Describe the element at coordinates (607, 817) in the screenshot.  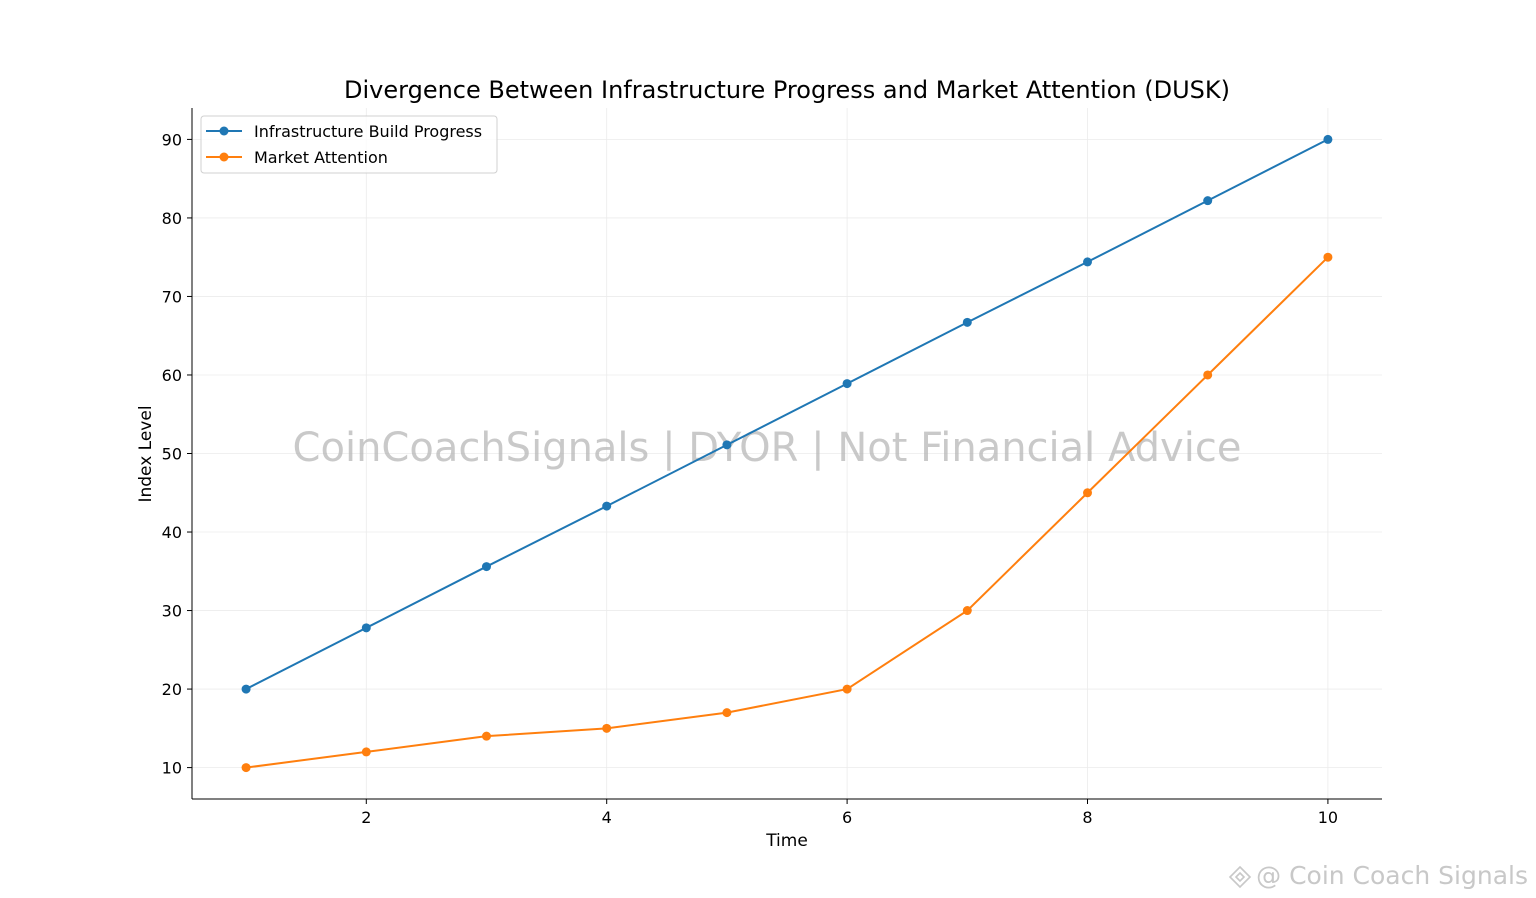
I see `x-tick-label: 4` at that location.